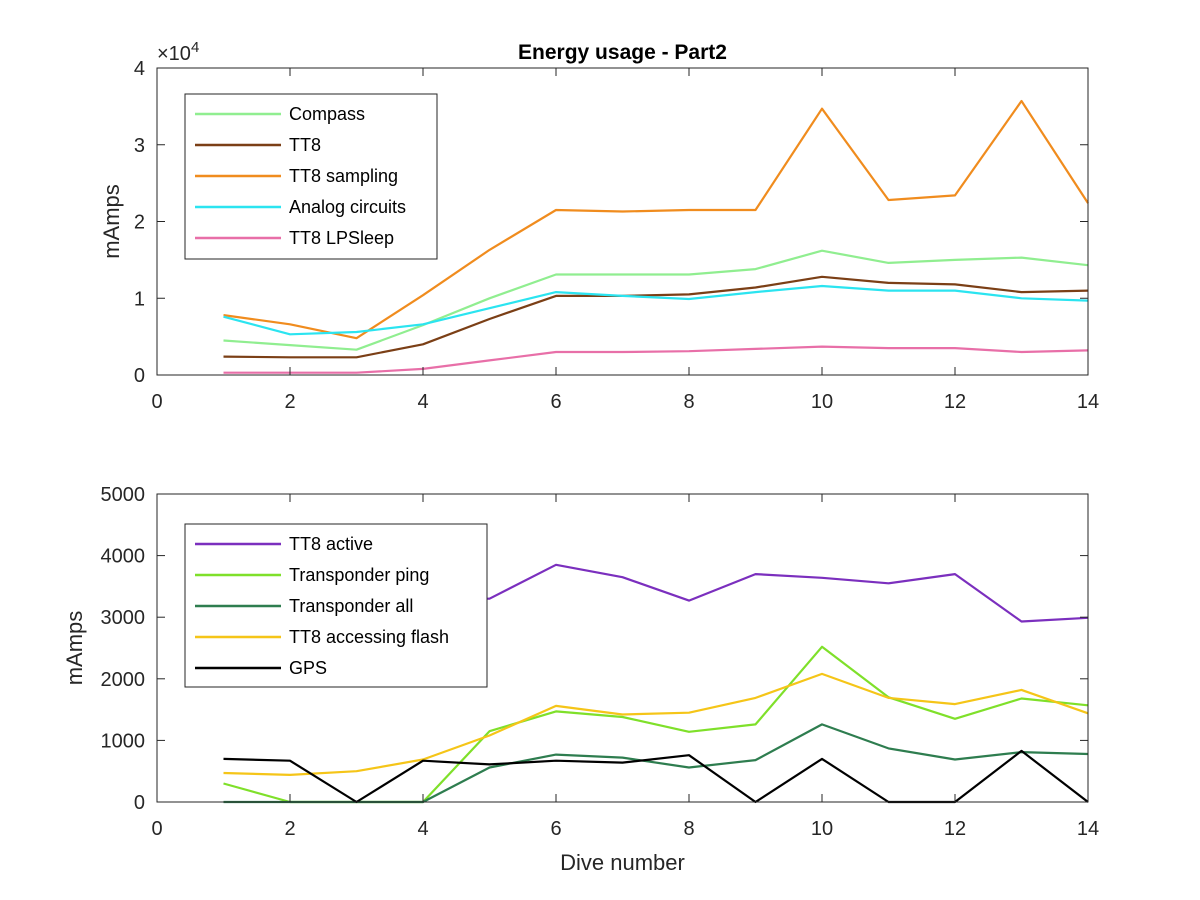 The width and height of the screenshot is (1200, 900). What do you see at coordinates (343, 176) in the screenshot?
I see `legend-label: TT8 sampling` at bounding box center [343, 176].